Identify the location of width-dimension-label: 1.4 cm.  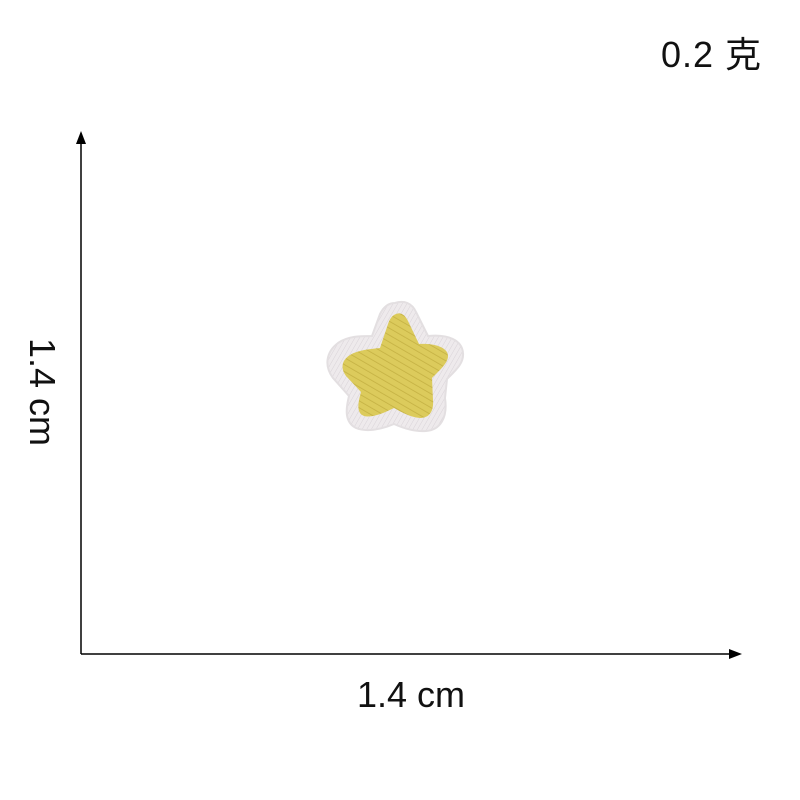
(411, 694).